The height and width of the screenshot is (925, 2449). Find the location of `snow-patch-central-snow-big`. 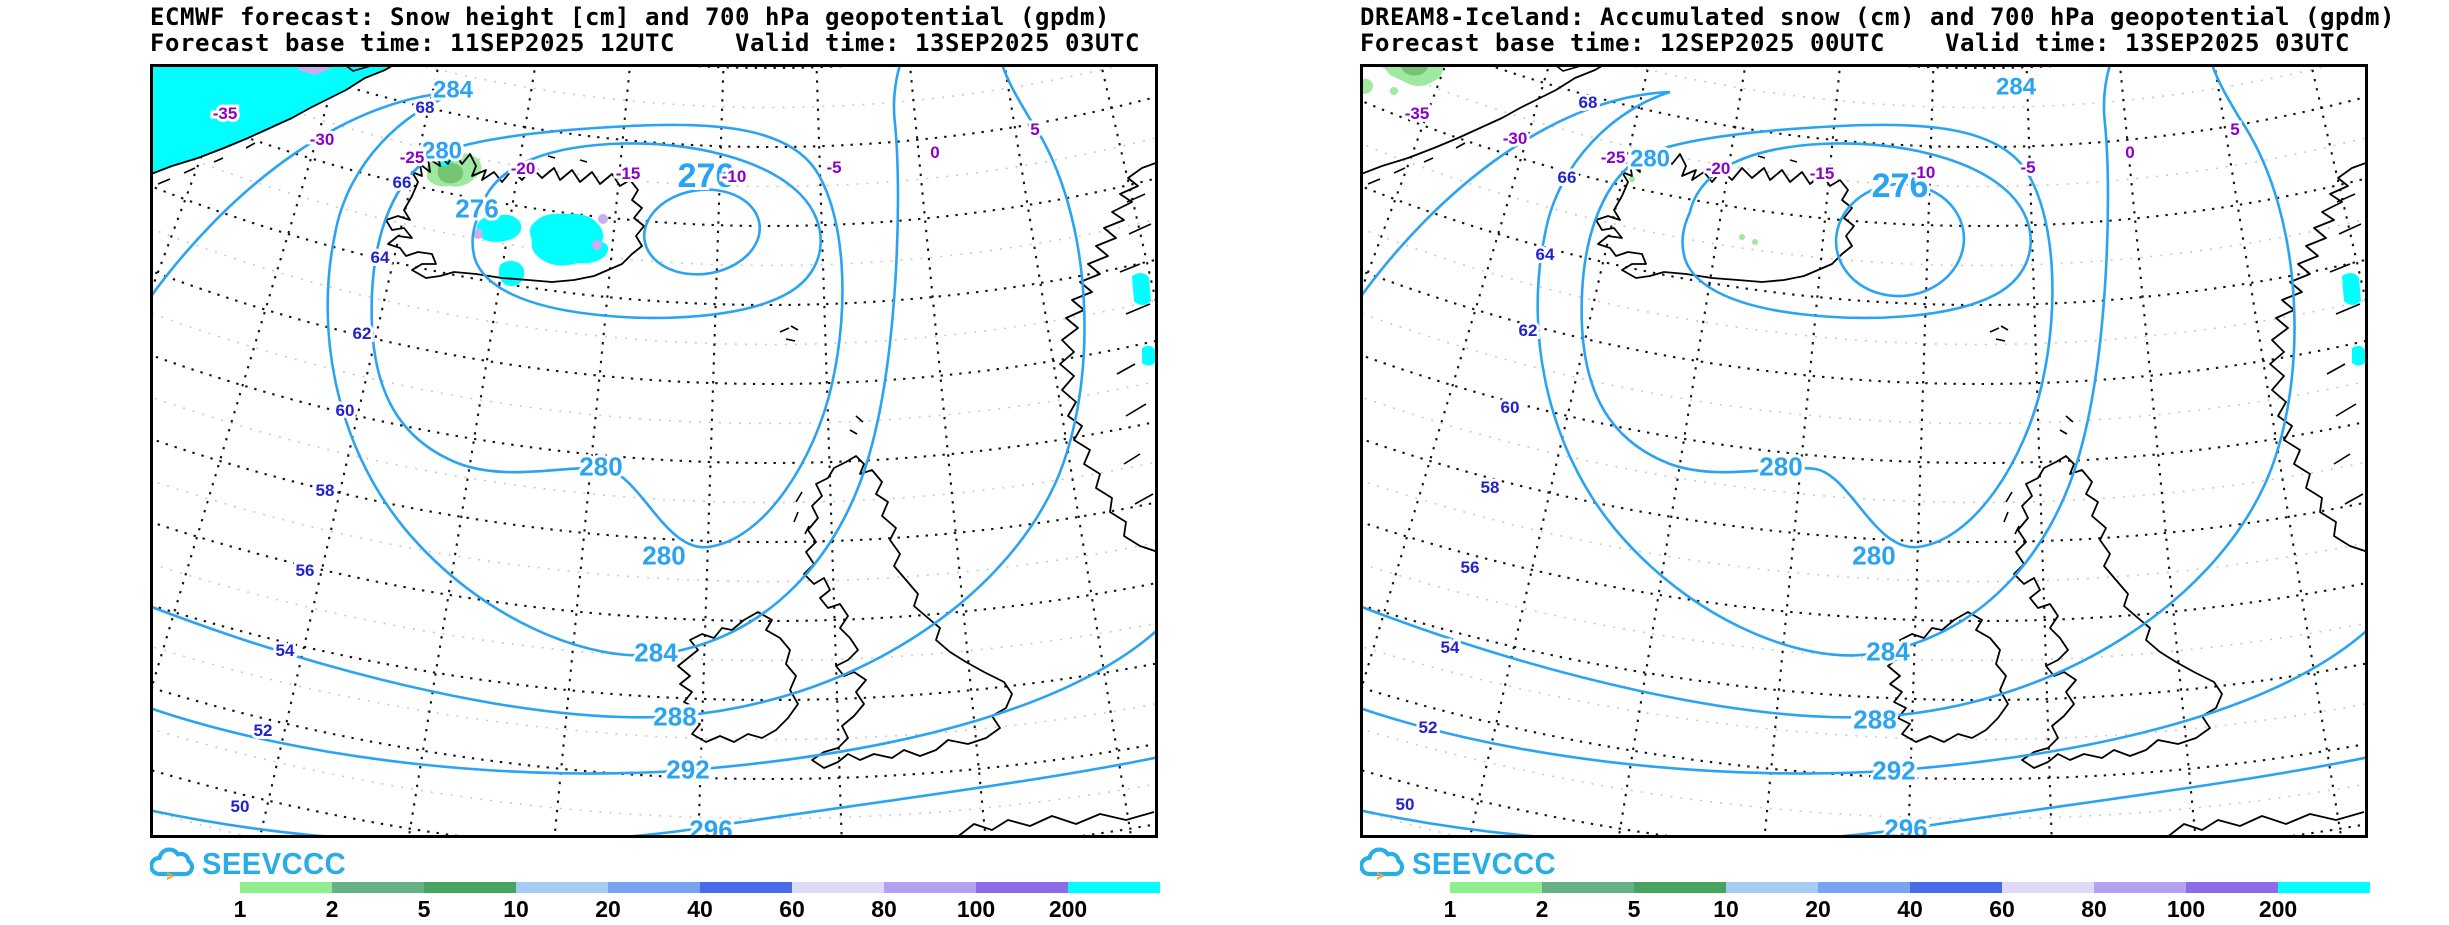

snow-patch-central-snow-big is located at coordinates (569, 239).